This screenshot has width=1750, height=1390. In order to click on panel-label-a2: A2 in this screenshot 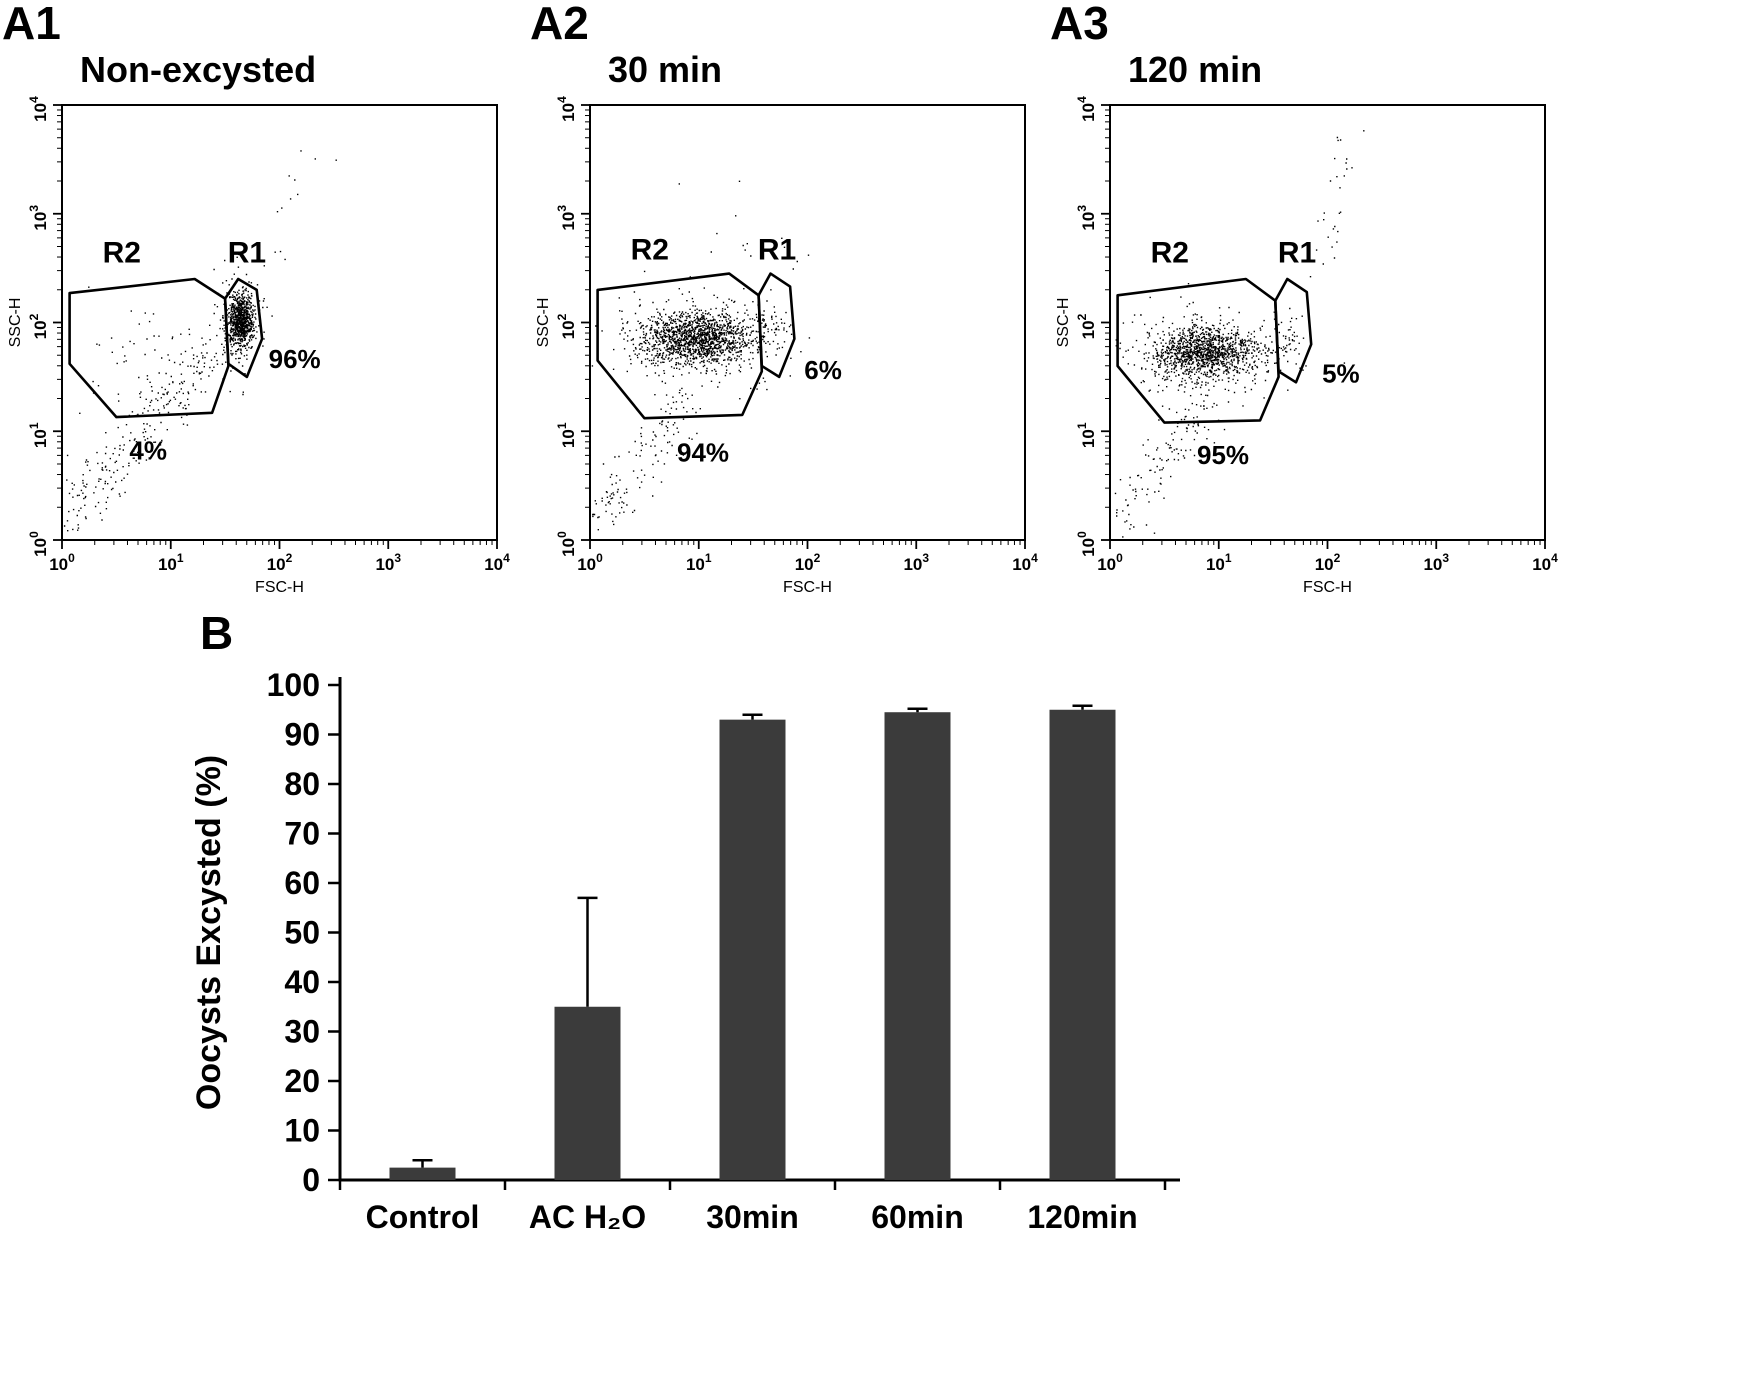, I will do `click(559, 24)`.